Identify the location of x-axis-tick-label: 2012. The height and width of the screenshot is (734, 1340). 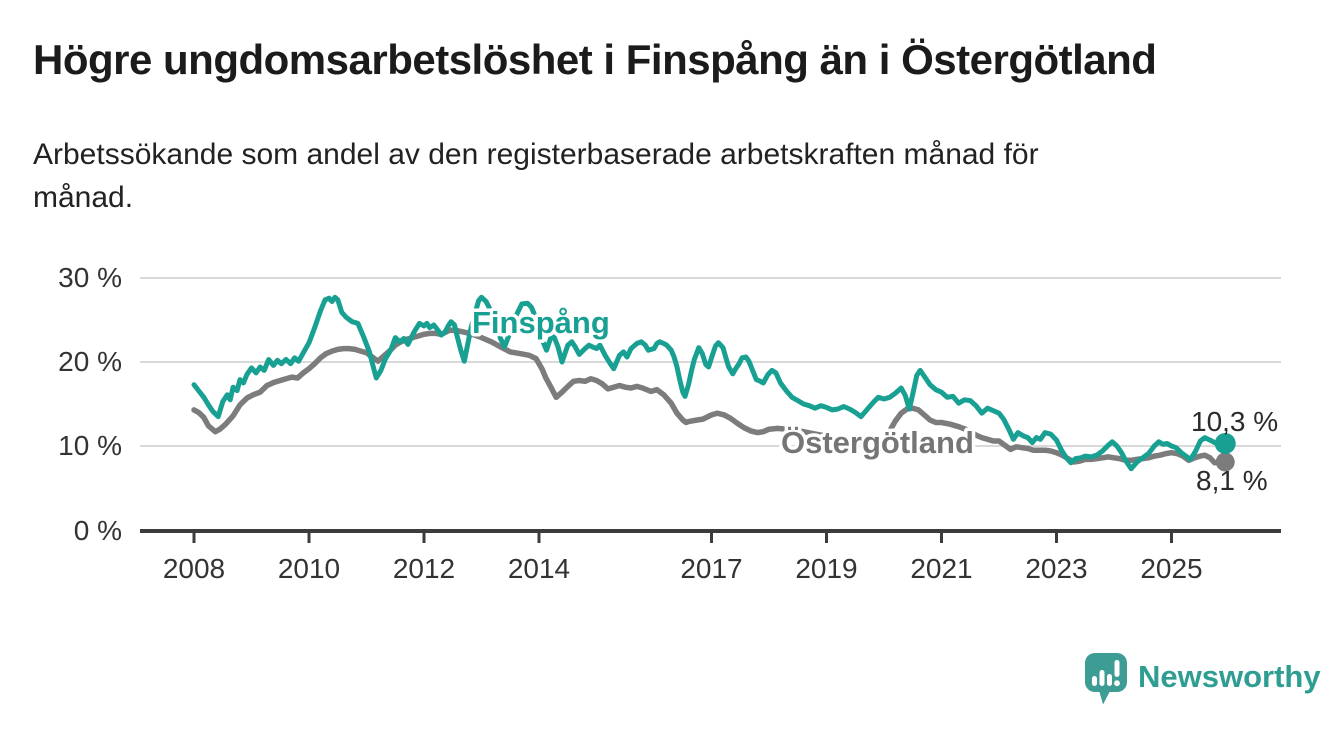
(424, 568).